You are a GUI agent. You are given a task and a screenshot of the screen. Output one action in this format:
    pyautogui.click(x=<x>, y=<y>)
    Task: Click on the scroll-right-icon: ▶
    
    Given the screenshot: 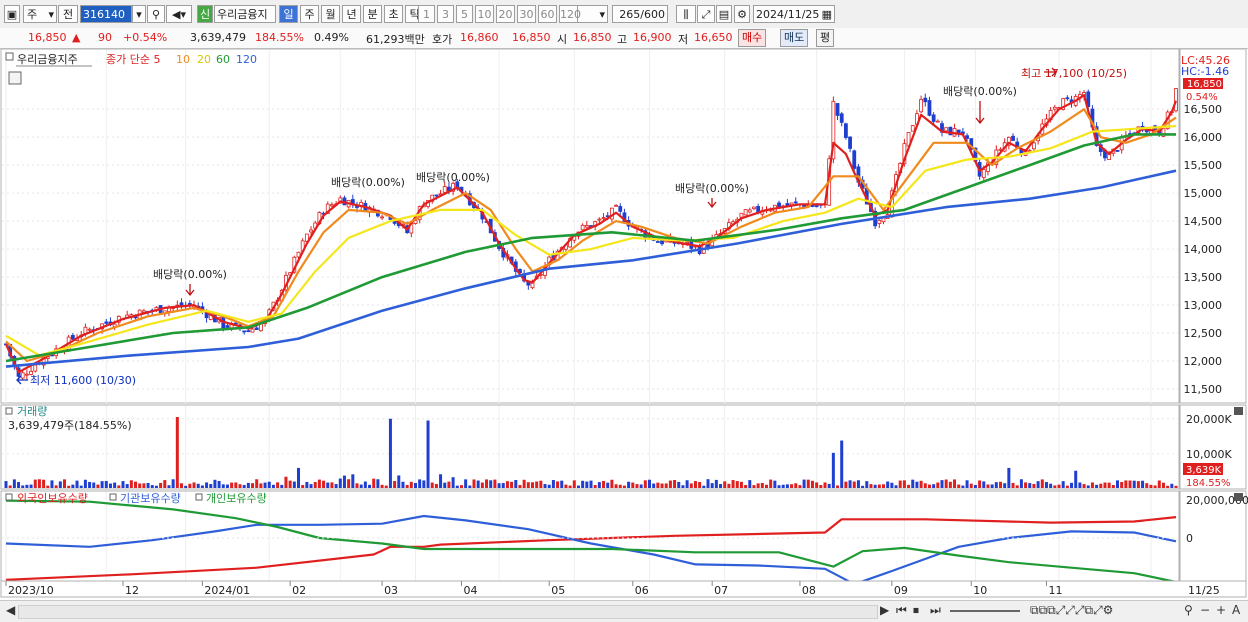 What is the action you would take?
    pyautogui.click(x=885, y=610)
    